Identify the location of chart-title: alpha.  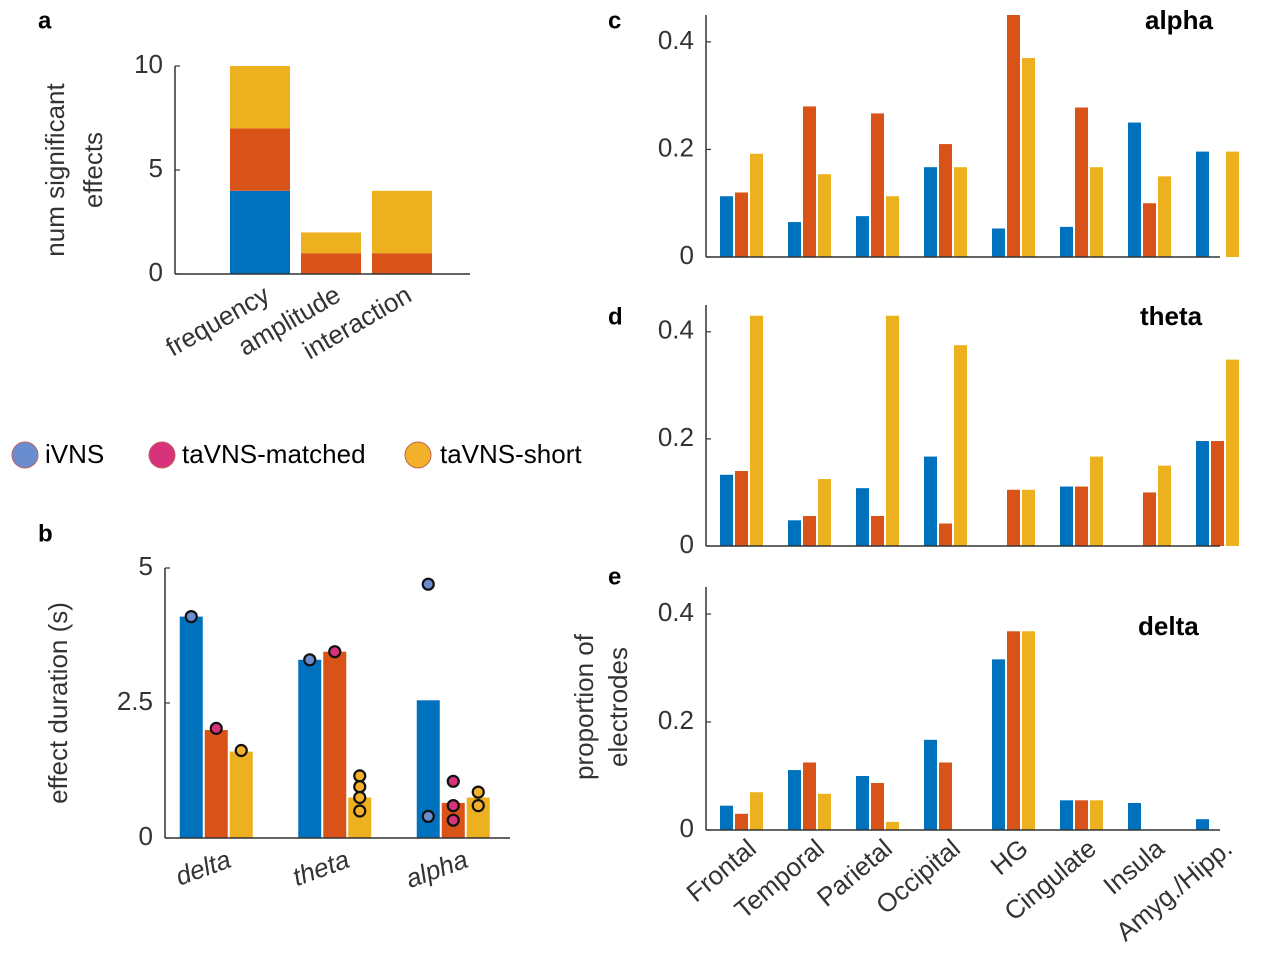
(1179, 20).